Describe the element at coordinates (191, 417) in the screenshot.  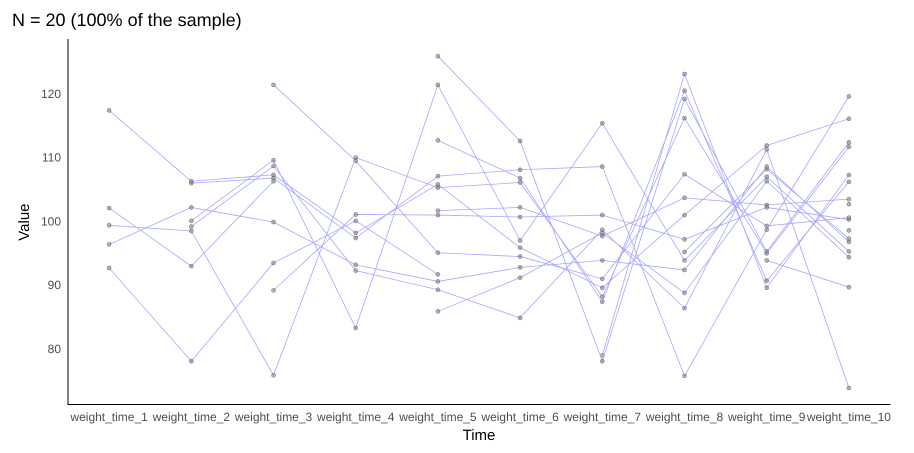
I see `x-tick-label: weight_time_2` at that location.